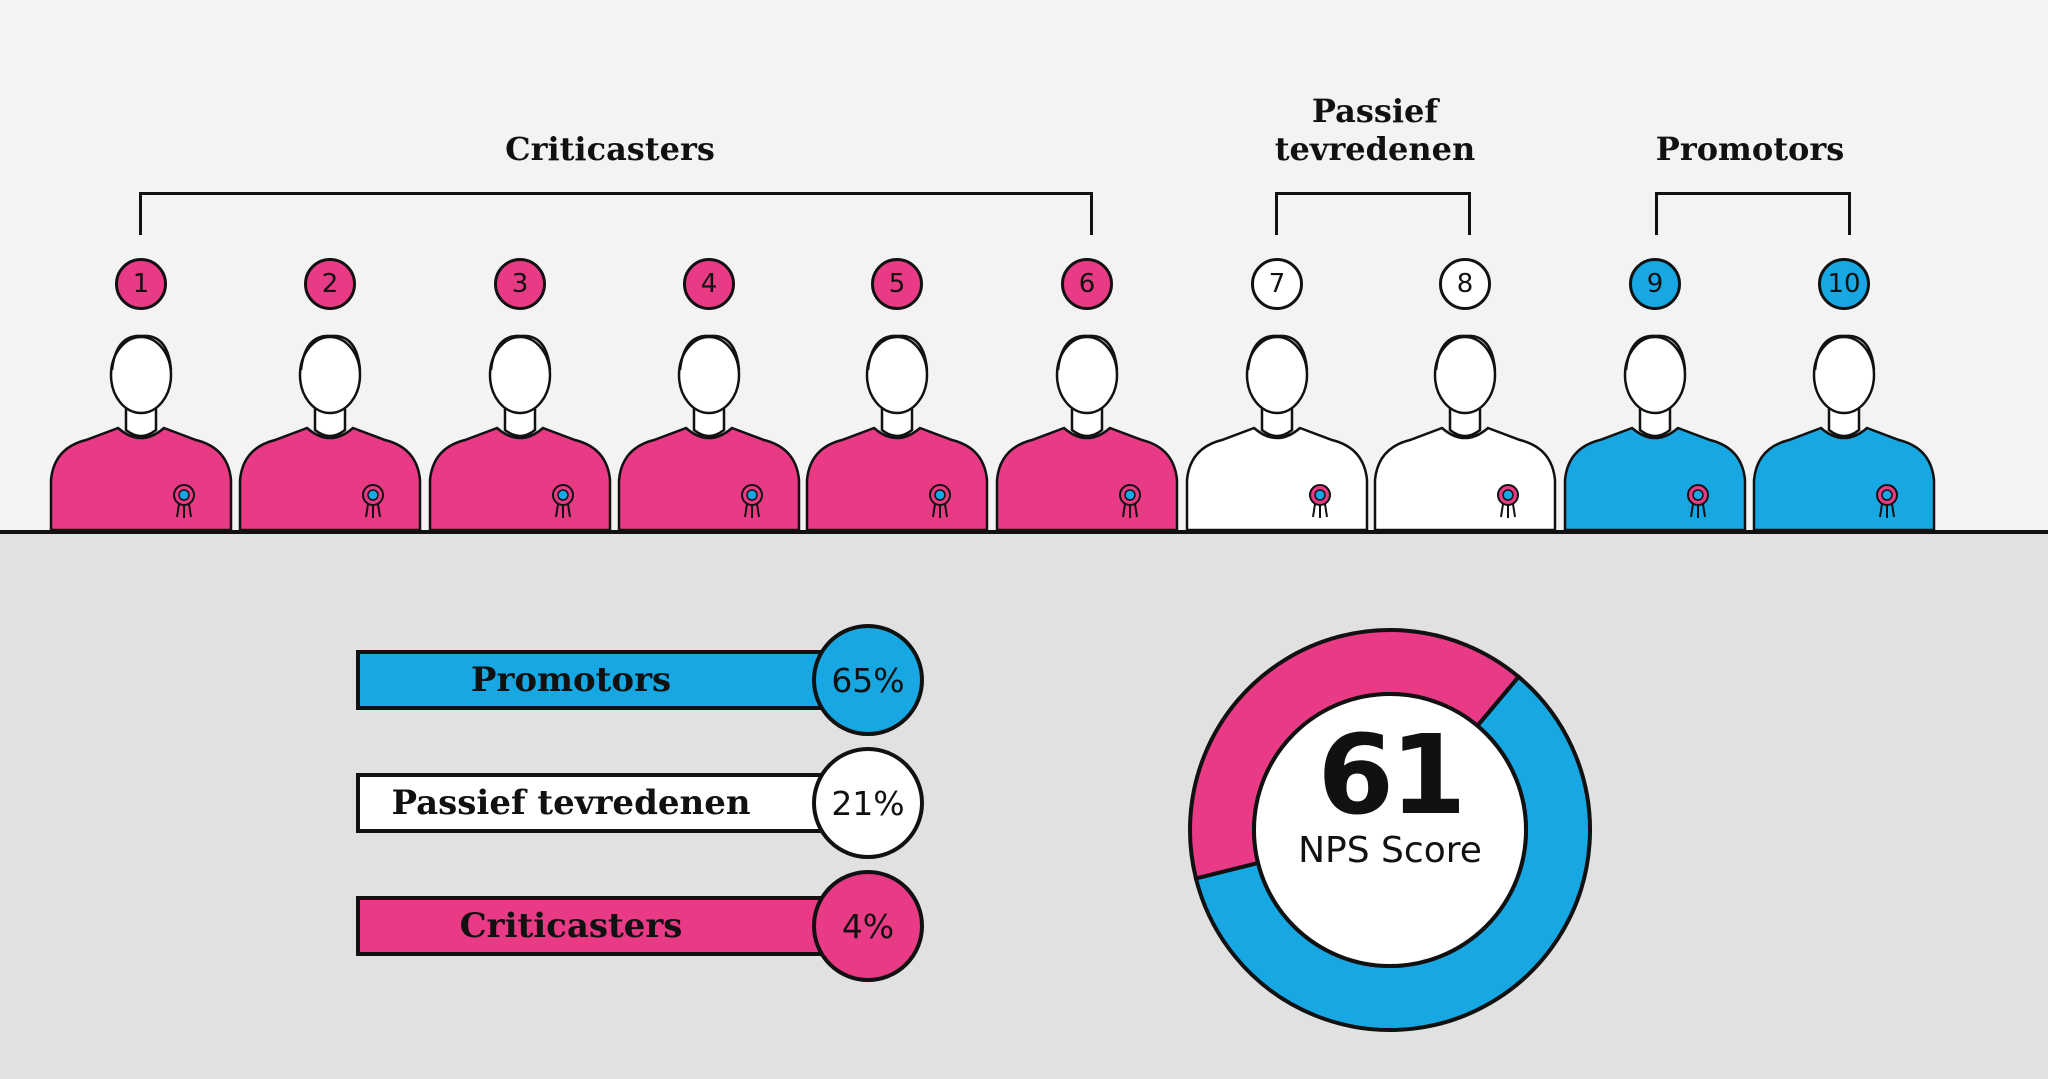  I want to click on legend-bar-promotors: Promotors, so click(596, 680).